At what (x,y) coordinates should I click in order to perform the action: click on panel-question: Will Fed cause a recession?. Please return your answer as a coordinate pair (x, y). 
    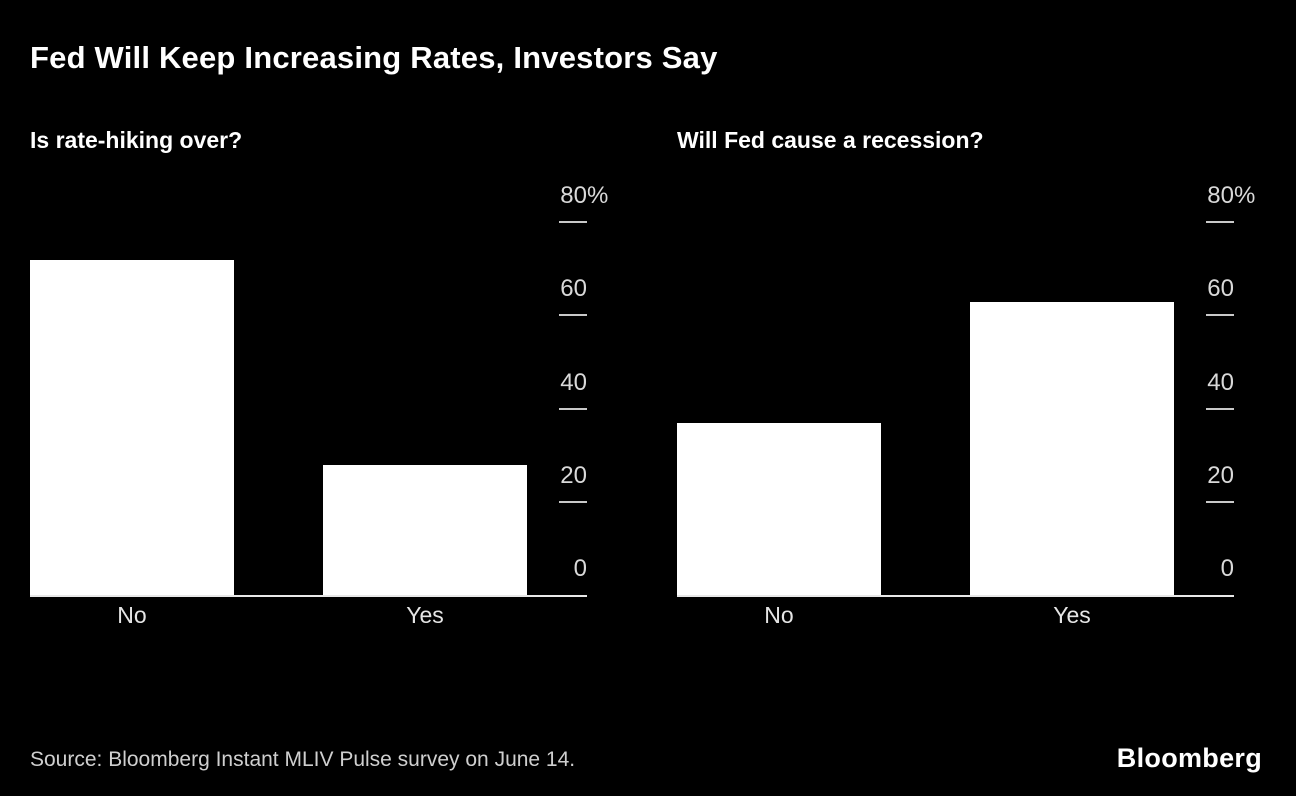
    Looking at the image, I should click on (830, 139).